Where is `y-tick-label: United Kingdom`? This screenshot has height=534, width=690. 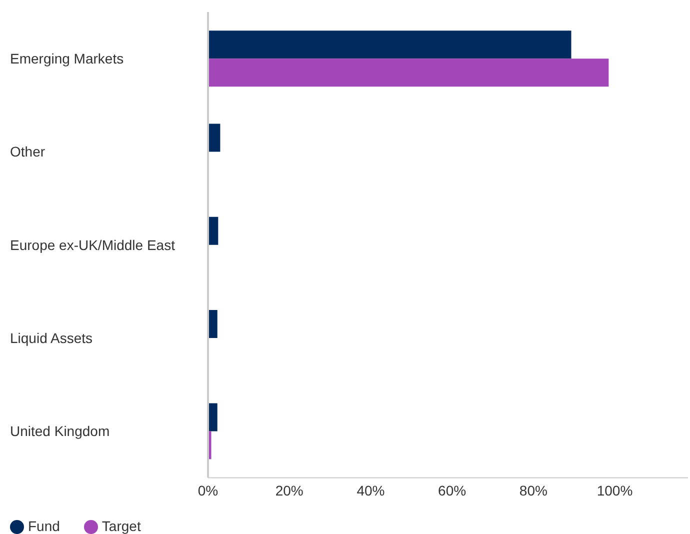 y-tick-label: United Kingdom is located at coordinates (60, 431).